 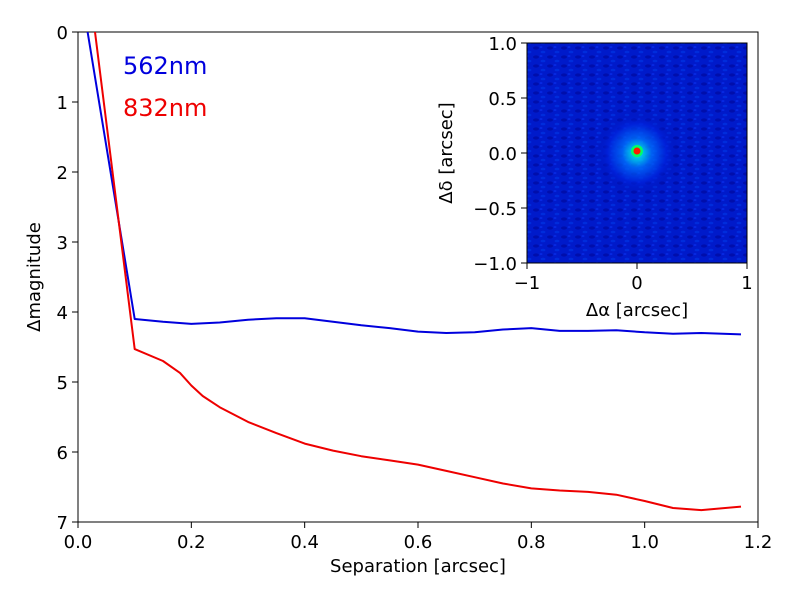 What do you see at coordinates (62, 453) in the screenshot?
I see `y-tick-label: 6` at bounding box center [62, 453].